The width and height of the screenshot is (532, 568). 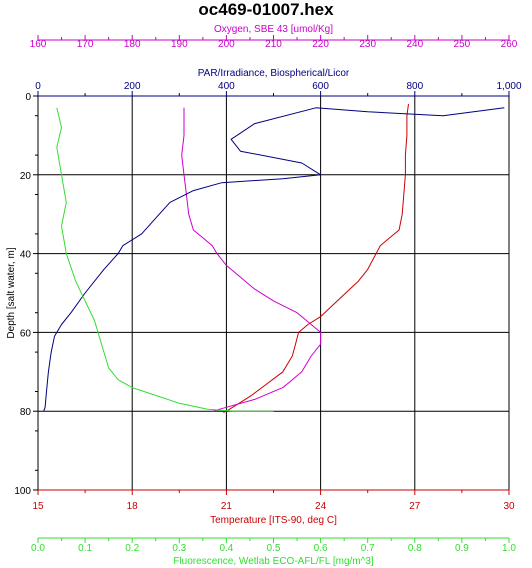 What do you see at coordinates (321, 548) in the screenshot?
I see `x-tick-label-fluorescence: 0.6` at bounding box center [321, 548].